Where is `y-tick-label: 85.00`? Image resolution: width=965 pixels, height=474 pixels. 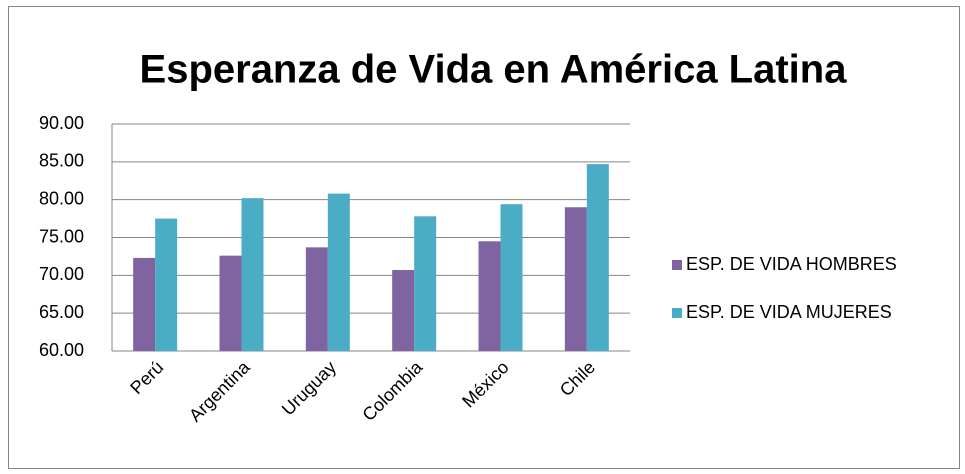
y-tick-label: 85.00 is located at coordinates (61, 161).